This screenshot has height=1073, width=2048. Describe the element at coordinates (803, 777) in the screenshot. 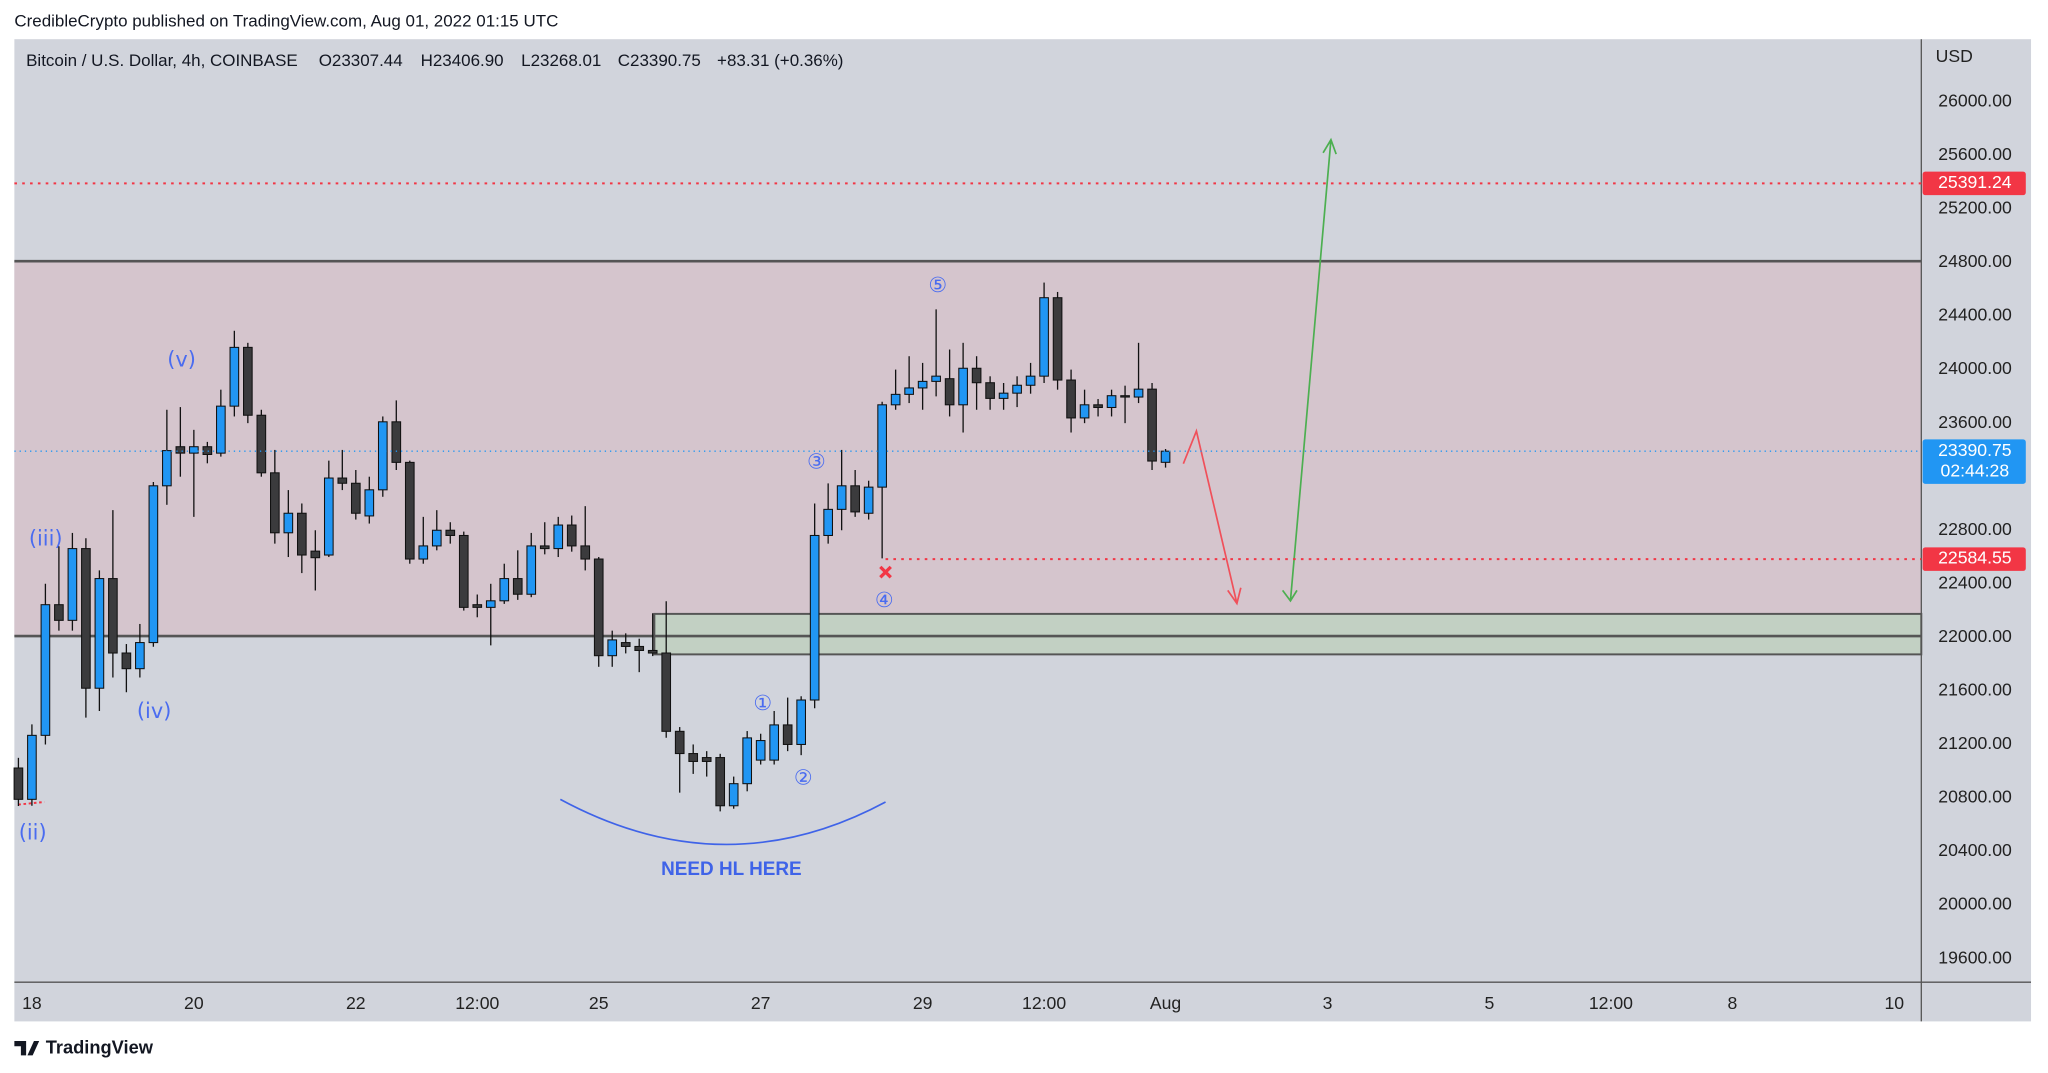

I see `wave-label: ②` at that location.